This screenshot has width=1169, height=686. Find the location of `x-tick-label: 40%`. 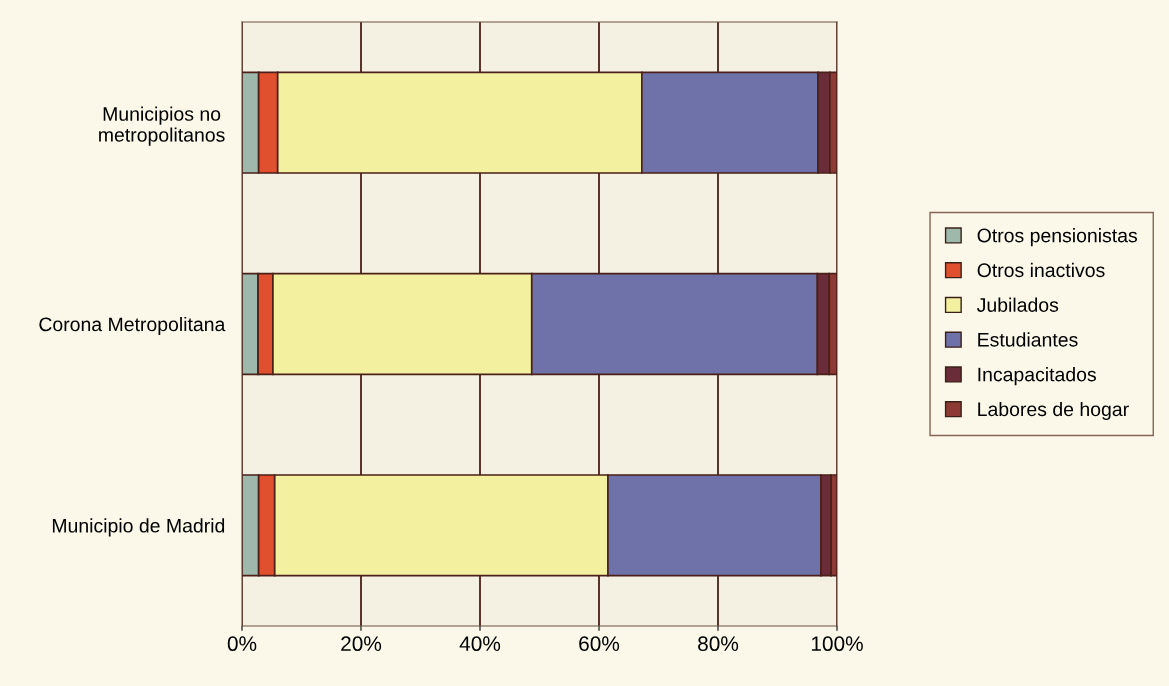

x-tick-label: 40% is located at coordinates (480, 644).